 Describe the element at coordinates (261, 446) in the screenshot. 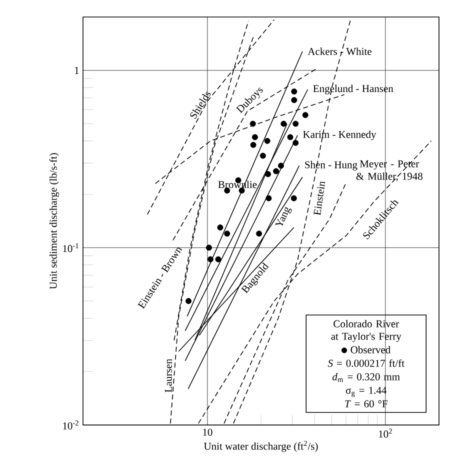

I see `x-axis-title: Unit water discharge (ft$^{2}$/s)` at that location.